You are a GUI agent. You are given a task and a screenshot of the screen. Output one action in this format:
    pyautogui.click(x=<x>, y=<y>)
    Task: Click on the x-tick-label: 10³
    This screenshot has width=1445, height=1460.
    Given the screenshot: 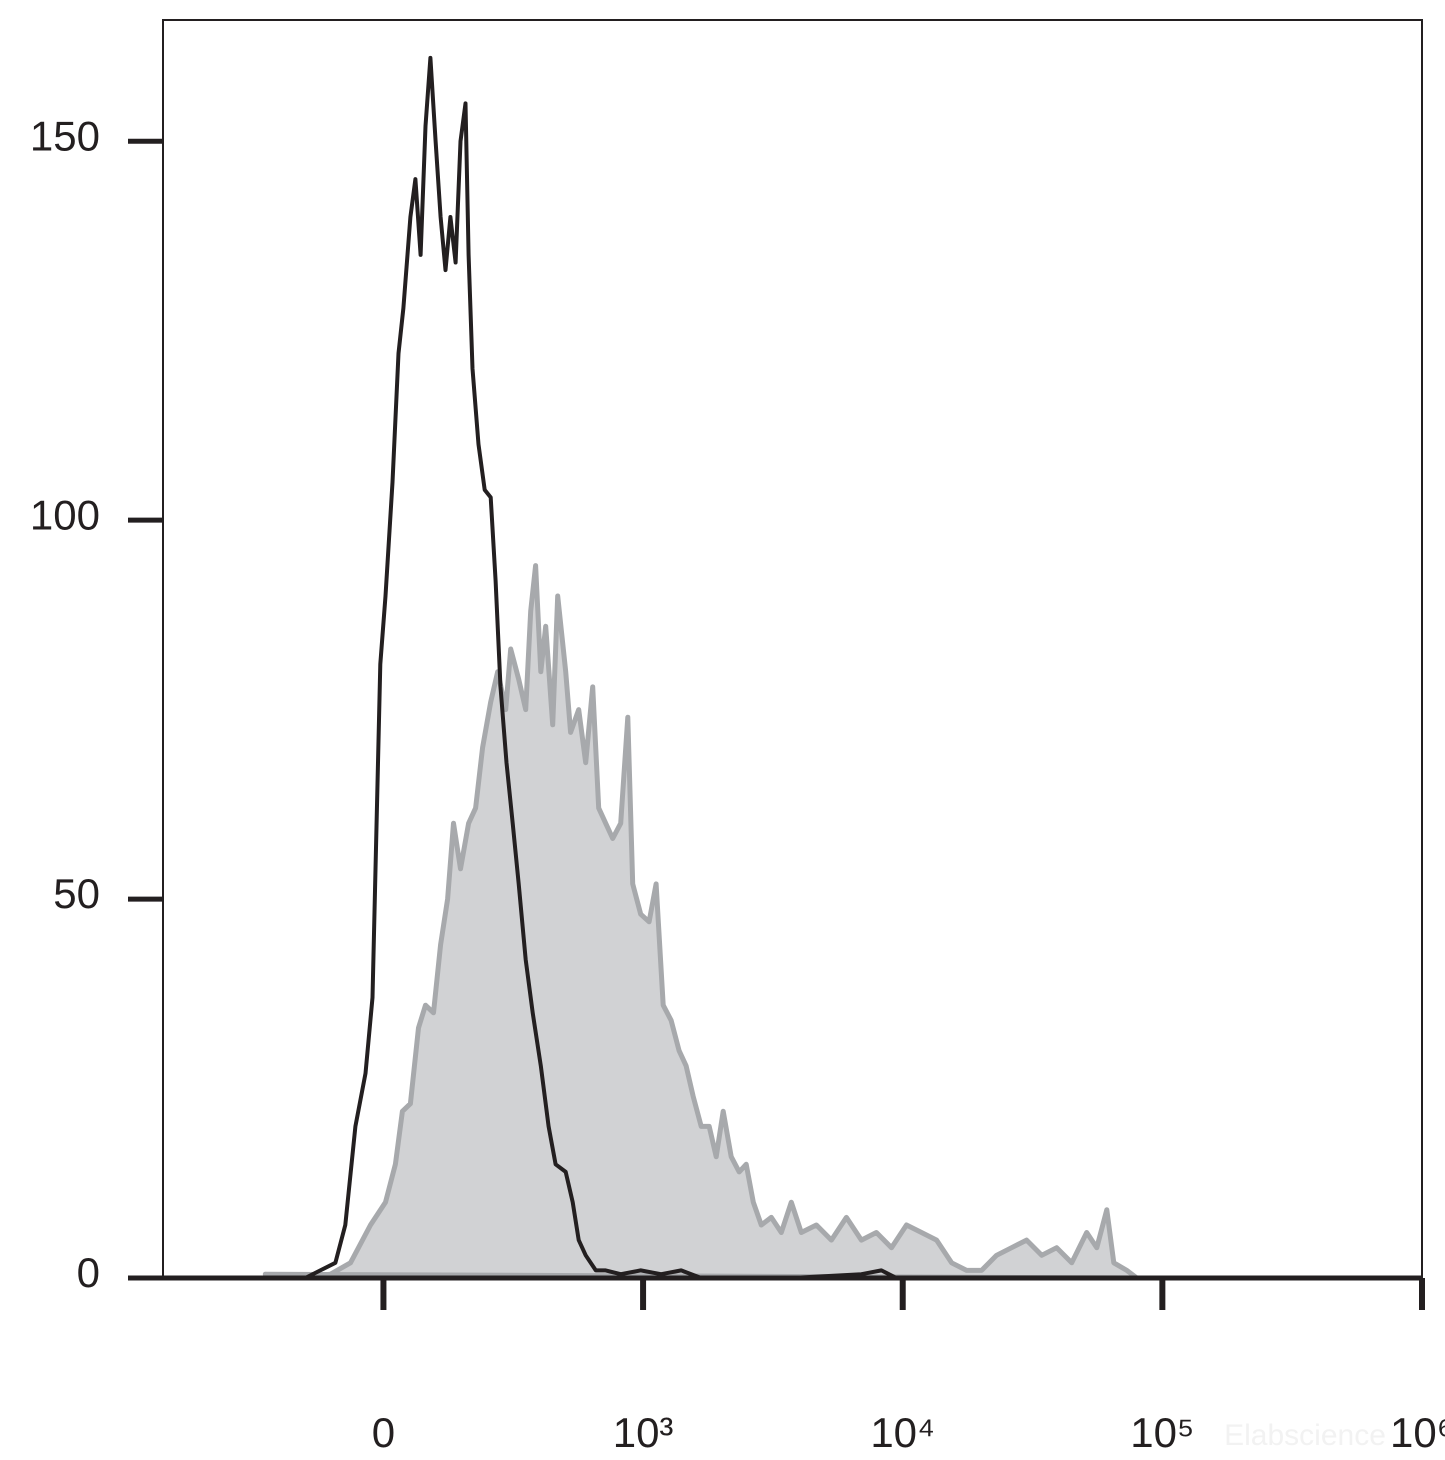 What is the action you would take?
    pyautogui.click(x=643, y=1432)
    